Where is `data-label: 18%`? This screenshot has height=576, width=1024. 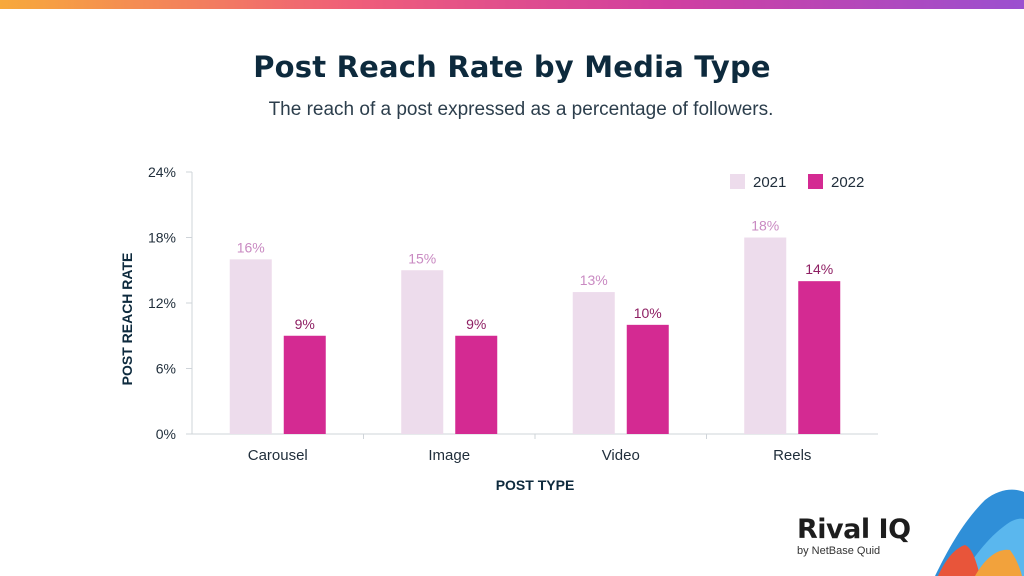
data-label: 18% is located at coordinates (765, 226).